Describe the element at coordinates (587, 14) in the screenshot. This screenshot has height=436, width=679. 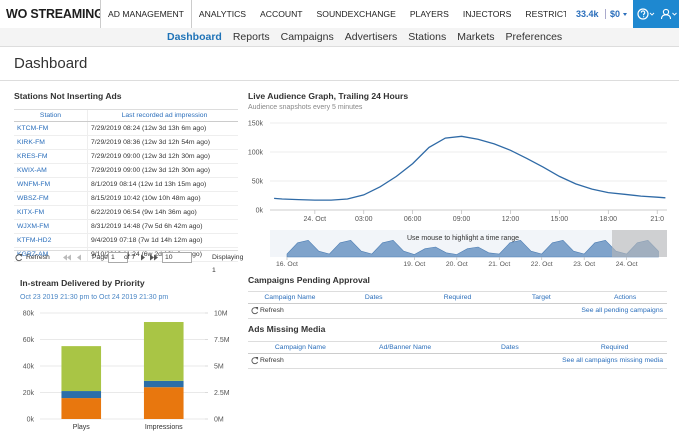
I see `stat: 33.4k` at that location.